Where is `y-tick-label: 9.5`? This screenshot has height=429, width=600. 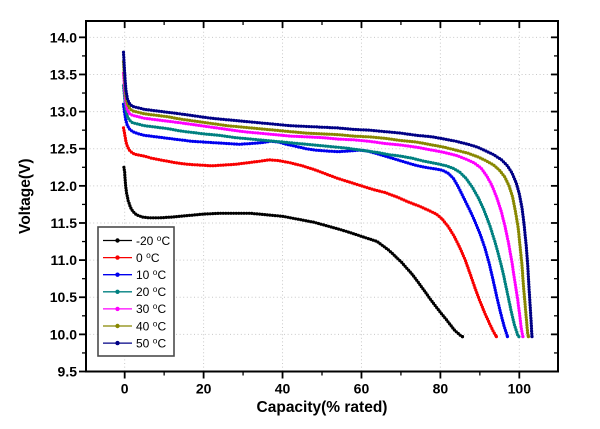 y-tick-label: 9.5 is located at coordinates (68, 372).